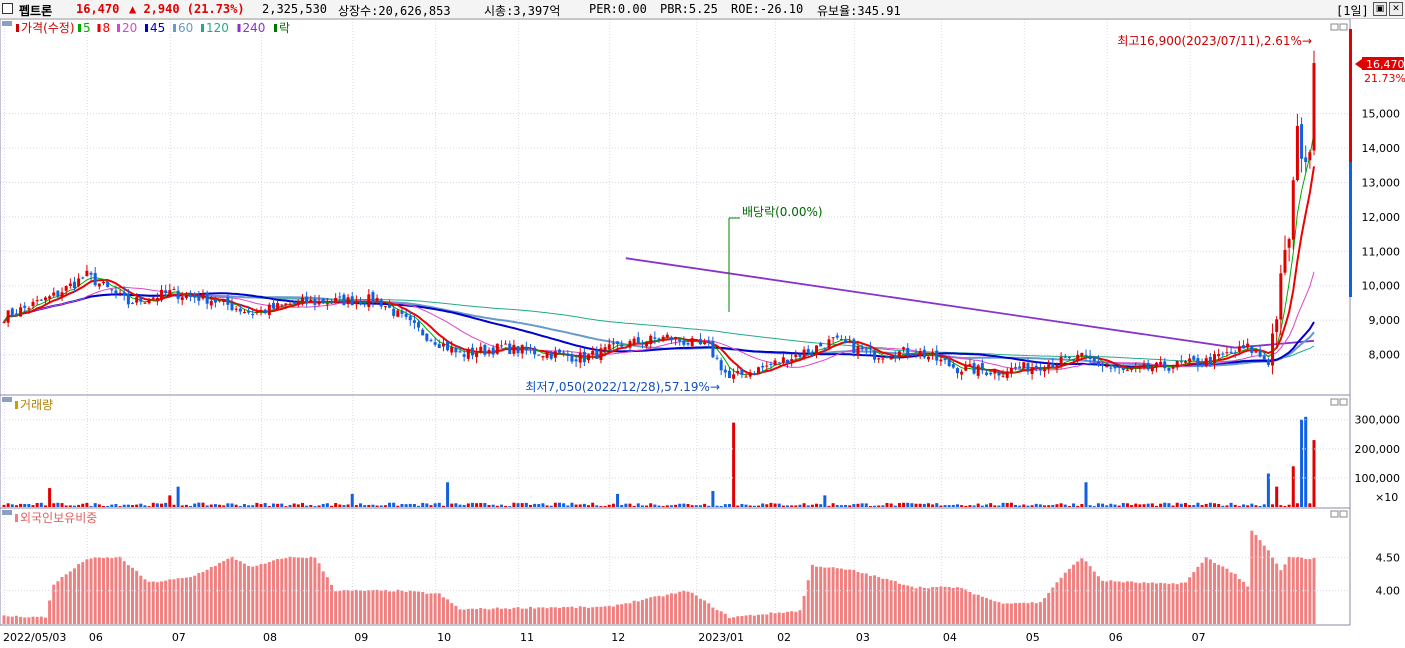 The width and height of the screenshot is (1405, 648). I want to click on checkbox-icon, so click(7, 8).